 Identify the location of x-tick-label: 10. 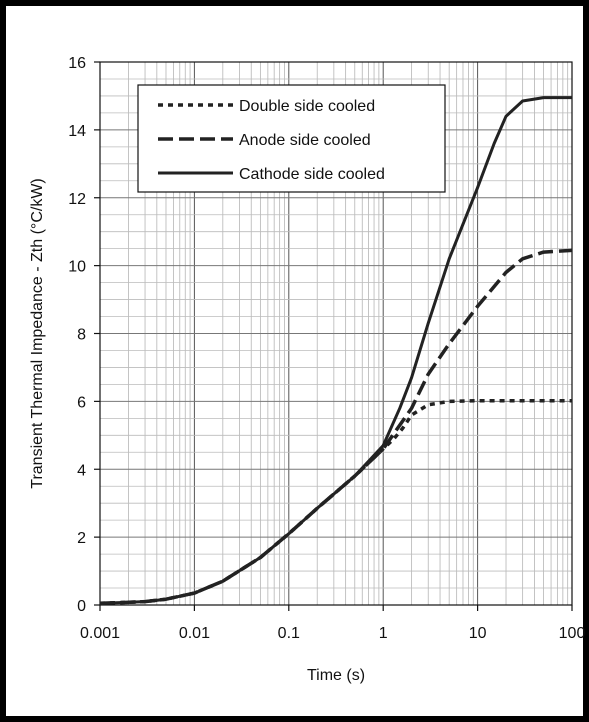
(478, 633).